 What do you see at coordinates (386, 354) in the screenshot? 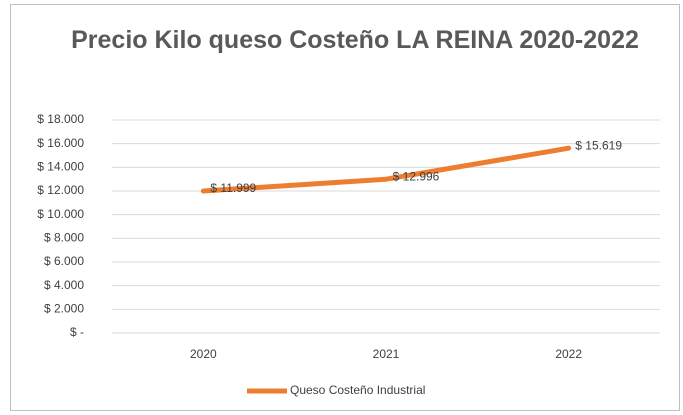
I see `x-tick-label: 2021` at bounding box center [386, 354].